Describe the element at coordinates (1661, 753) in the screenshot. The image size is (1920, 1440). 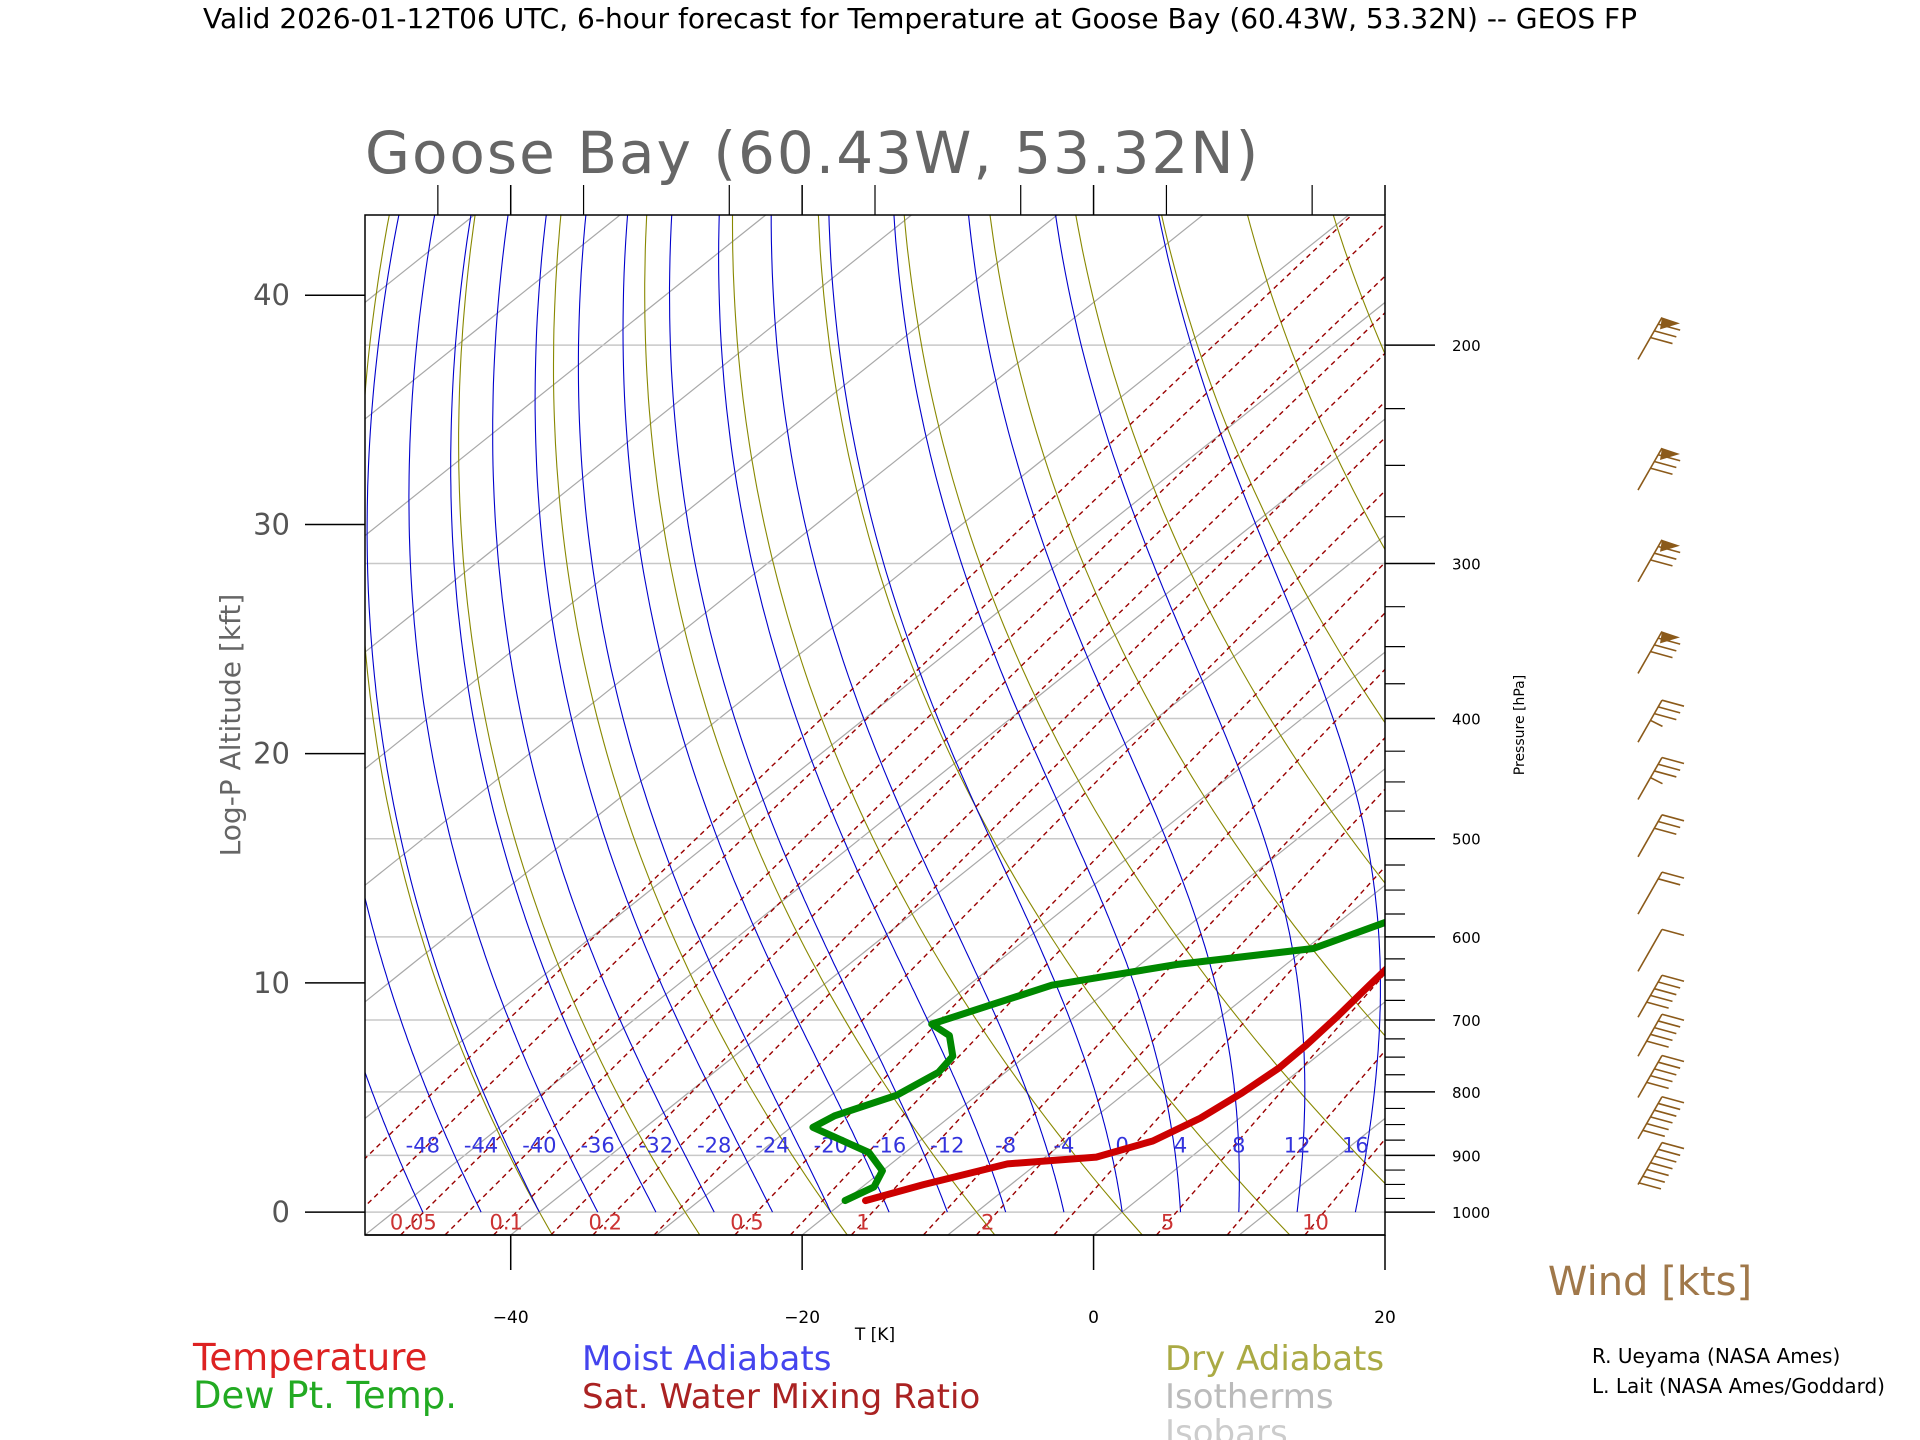
I see `wind-barbs` at that location.